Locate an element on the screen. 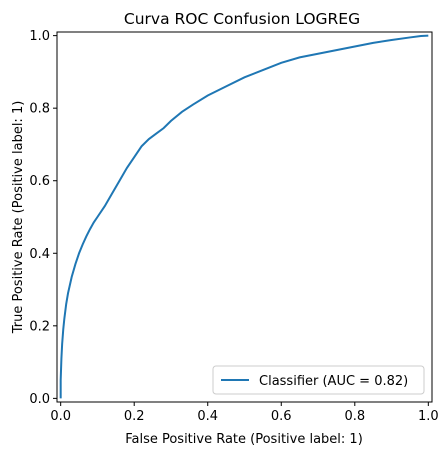  legend-box is located at coordinates (318, 380).